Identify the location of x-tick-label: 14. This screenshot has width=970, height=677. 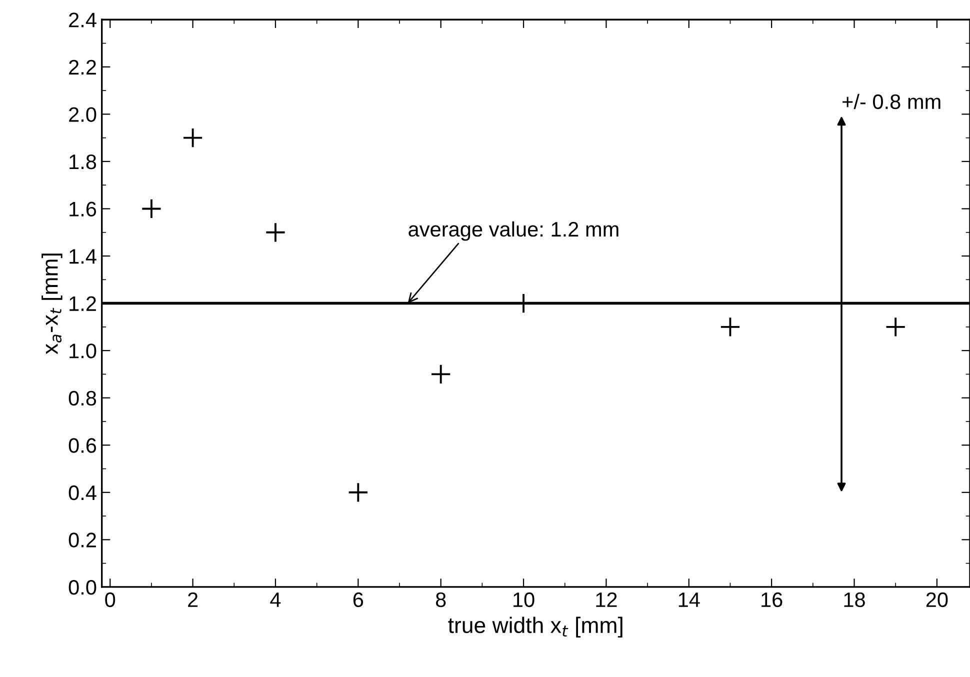
(689, 599).